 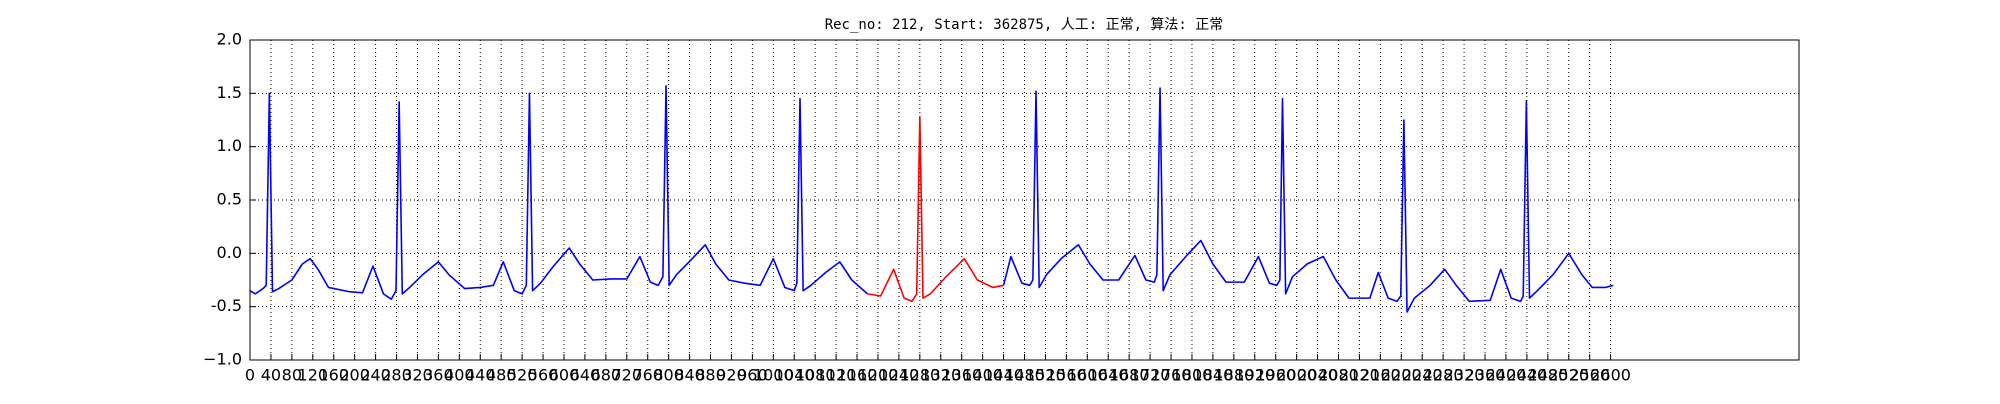 I want to click on x-tick-label: 2200, so click(x=1401, y=375).